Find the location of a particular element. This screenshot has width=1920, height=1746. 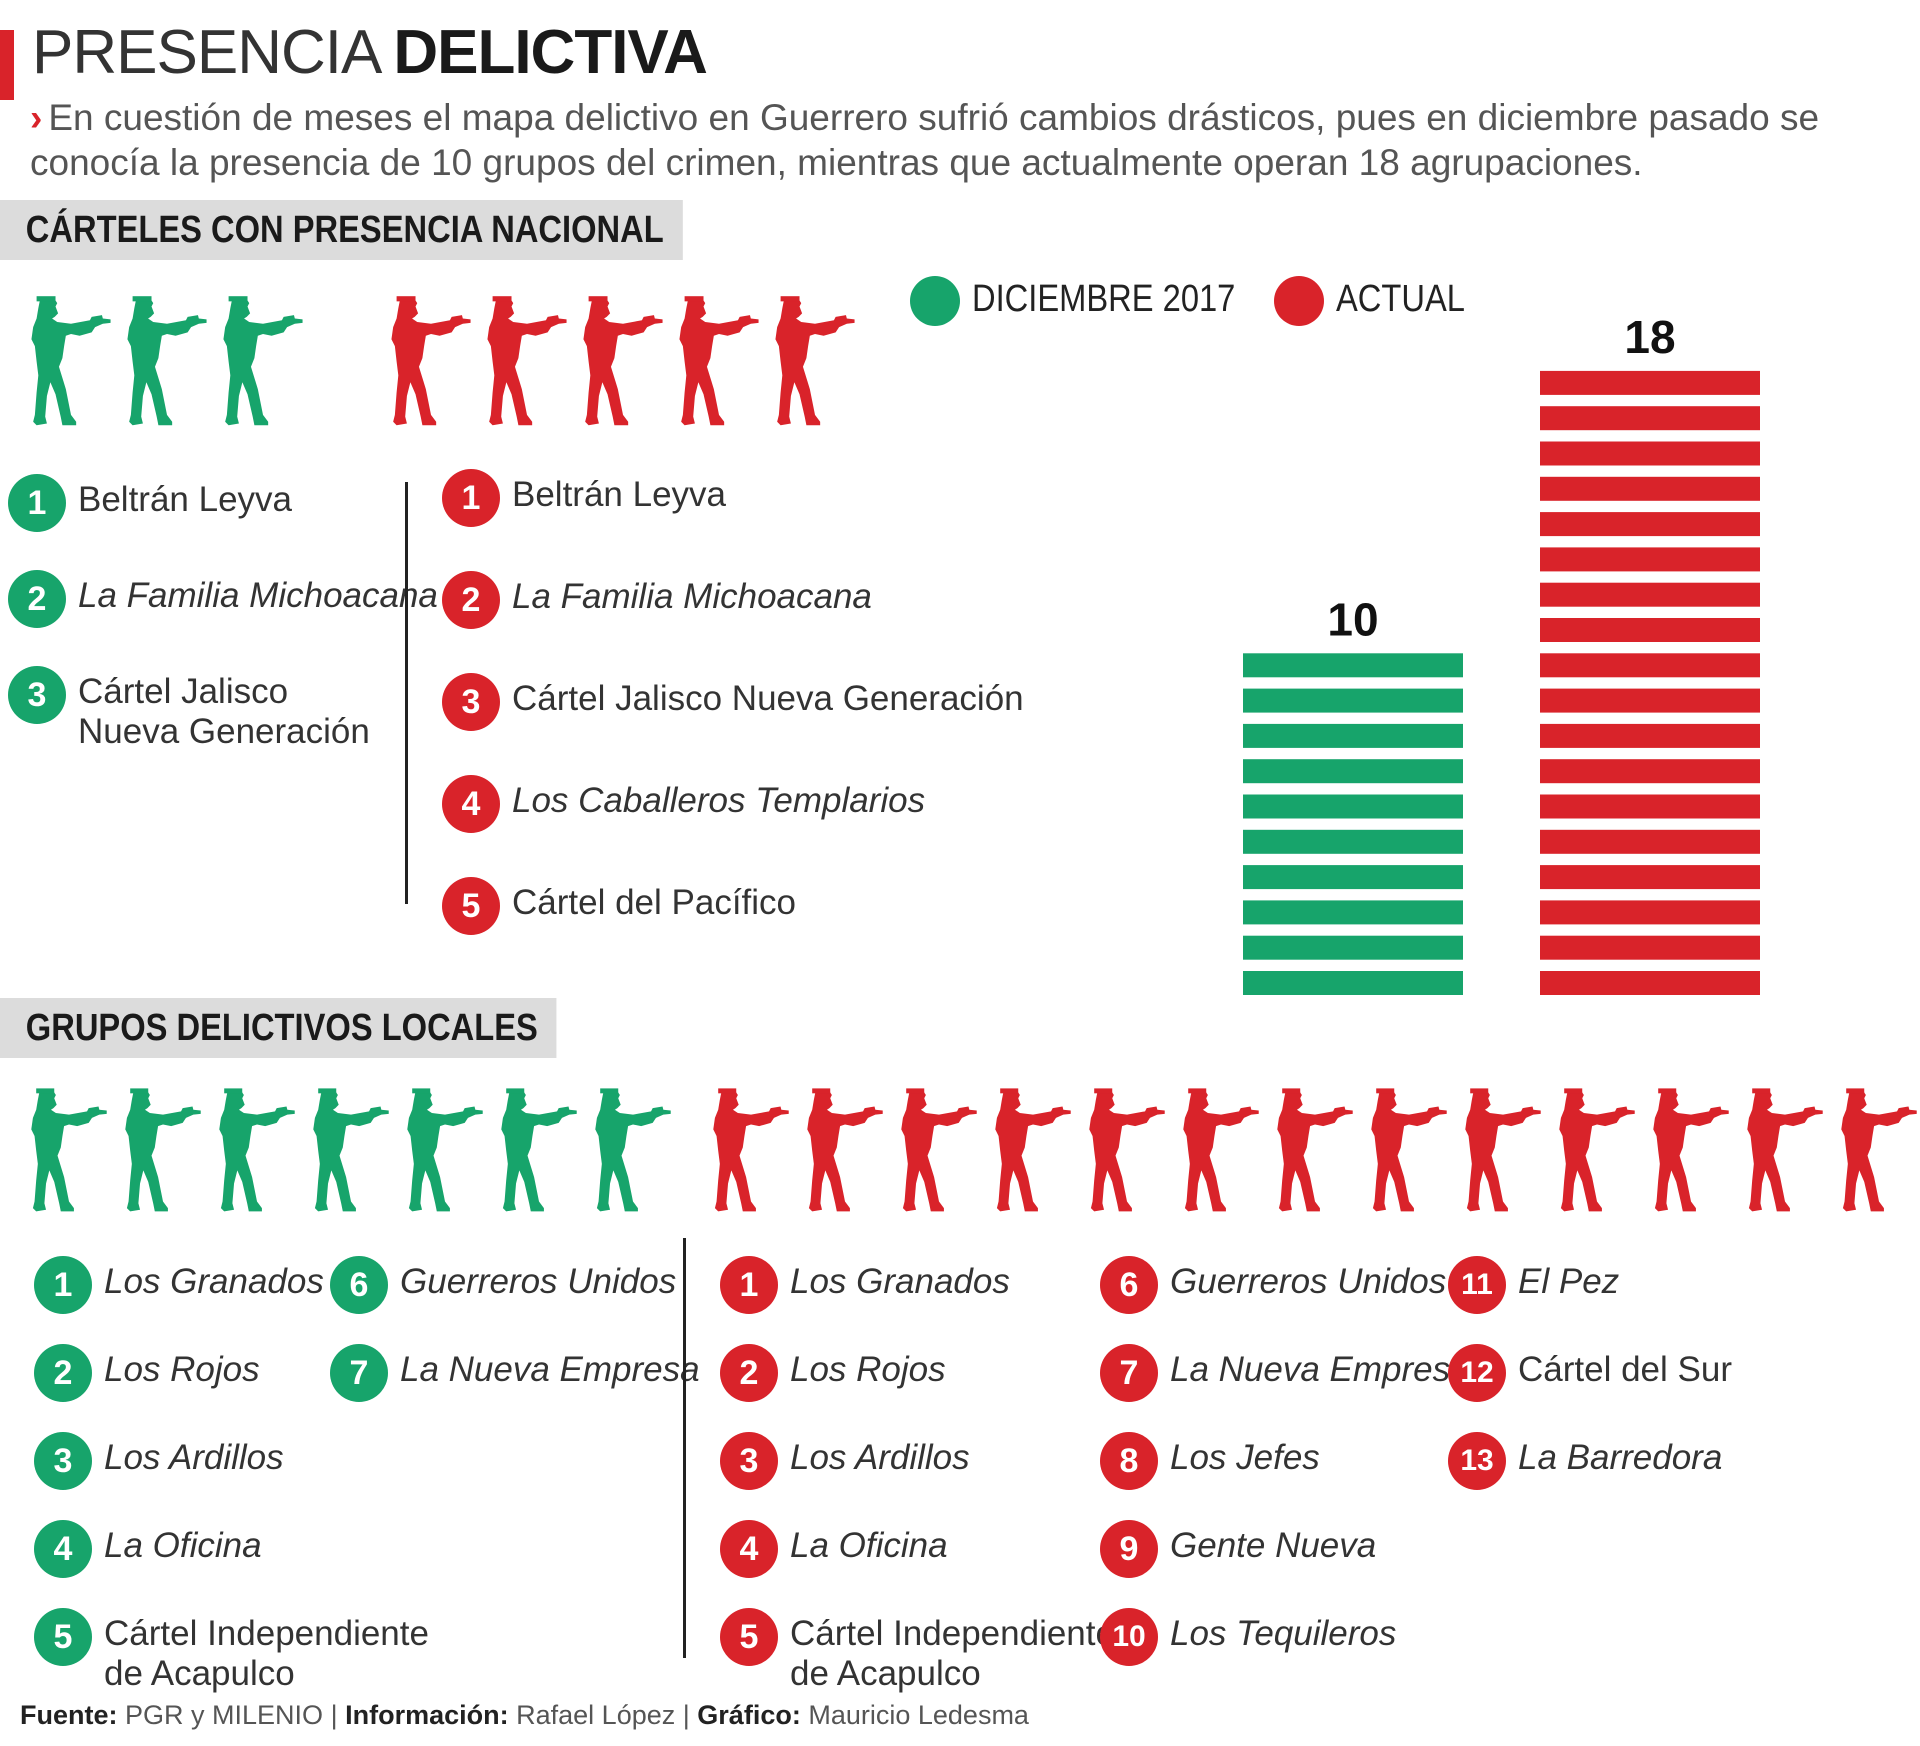

title-accent-bar is located at coordinates (7, 65).